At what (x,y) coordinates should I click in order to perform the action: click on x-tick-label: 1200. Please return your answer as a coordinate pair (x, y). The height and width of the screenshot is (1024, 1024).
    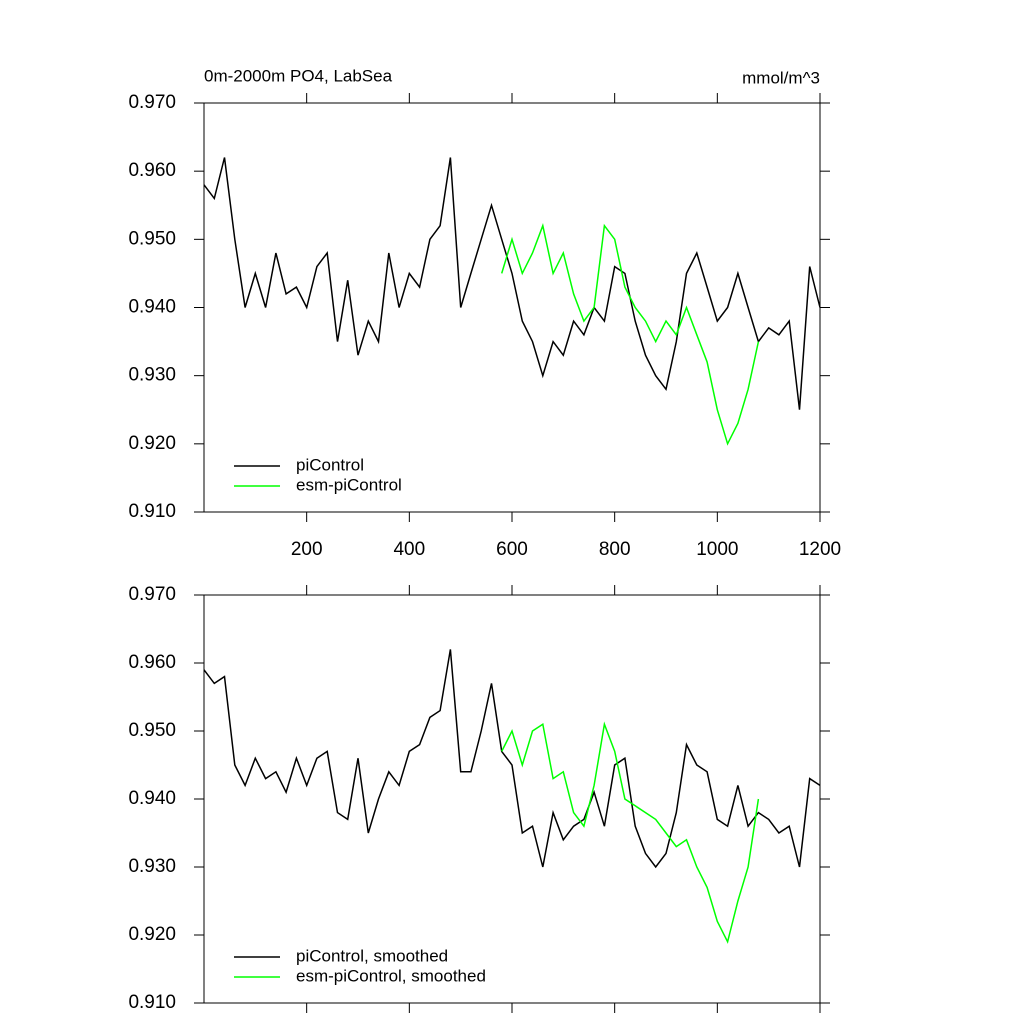
    Looking at the image, I should click on (820, 549).